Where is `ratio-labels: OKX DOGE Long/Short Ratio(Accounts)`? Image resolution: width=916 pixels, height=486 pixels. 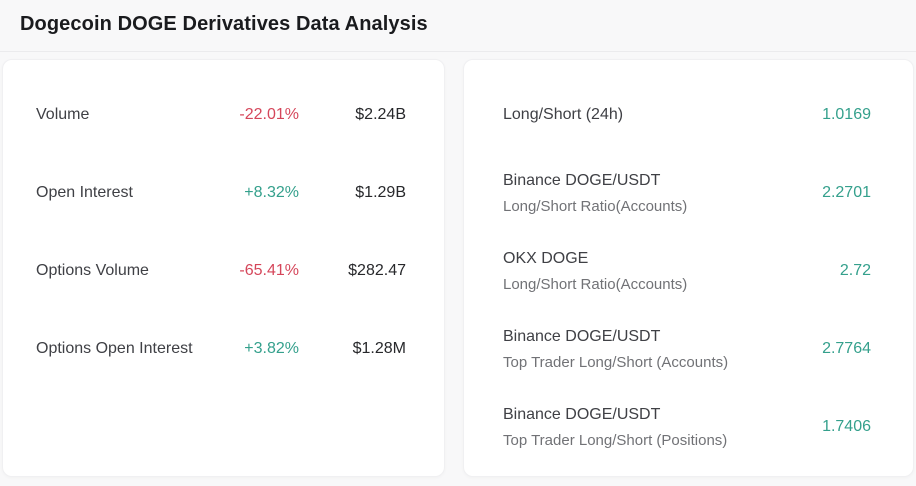 ratio-labels: OKX DOGE Long/Short Ratio(Accounts) is located at coordinates (595, 271).